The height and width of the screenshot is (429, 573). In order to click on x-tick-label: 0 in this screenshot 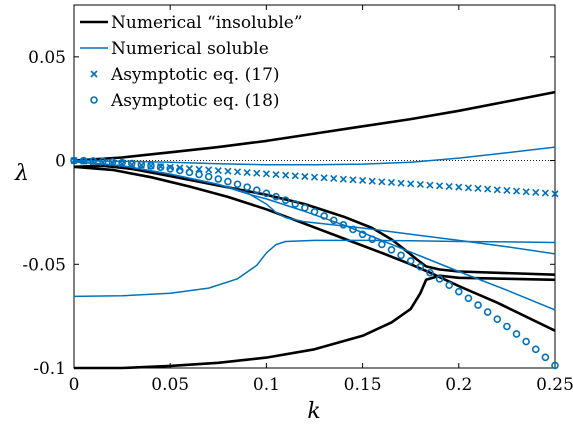, I will do `click(74, 385)`.